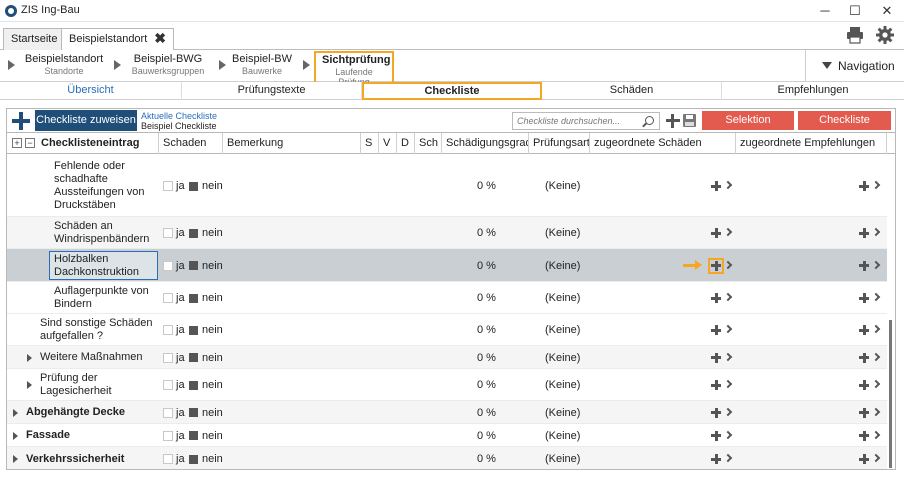 Image resolution: width=904 pixels, height=480 pixels. I want to click on vertical-scrollbar, so click(891, 312).